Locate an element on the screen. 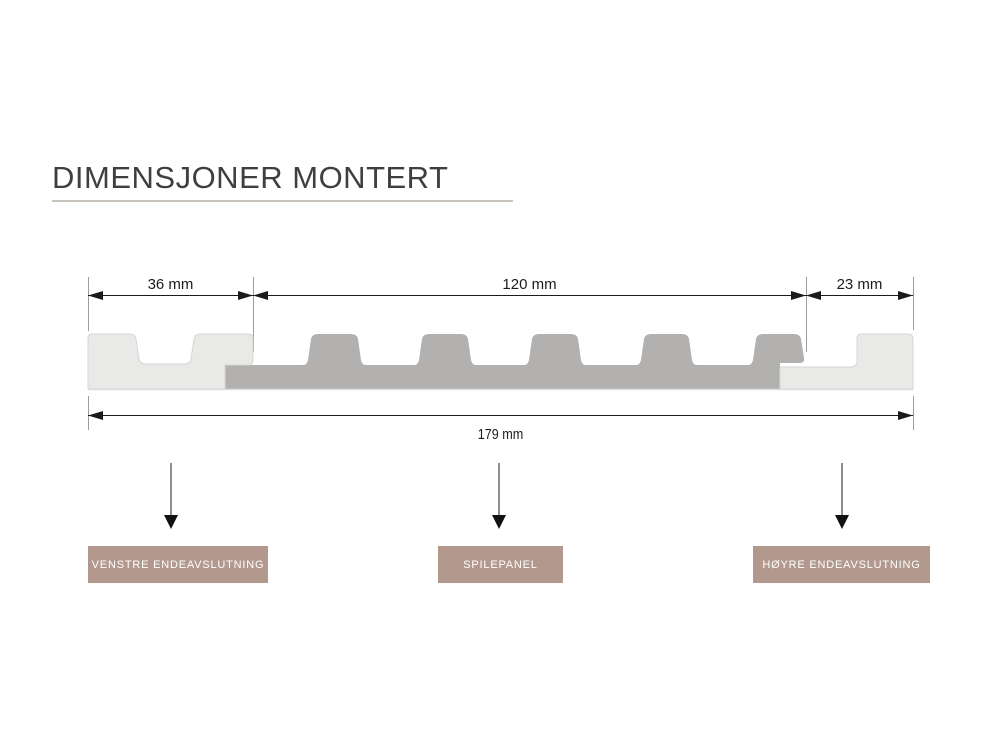  callout-arrow-middle is located at coordinates (499, 496).